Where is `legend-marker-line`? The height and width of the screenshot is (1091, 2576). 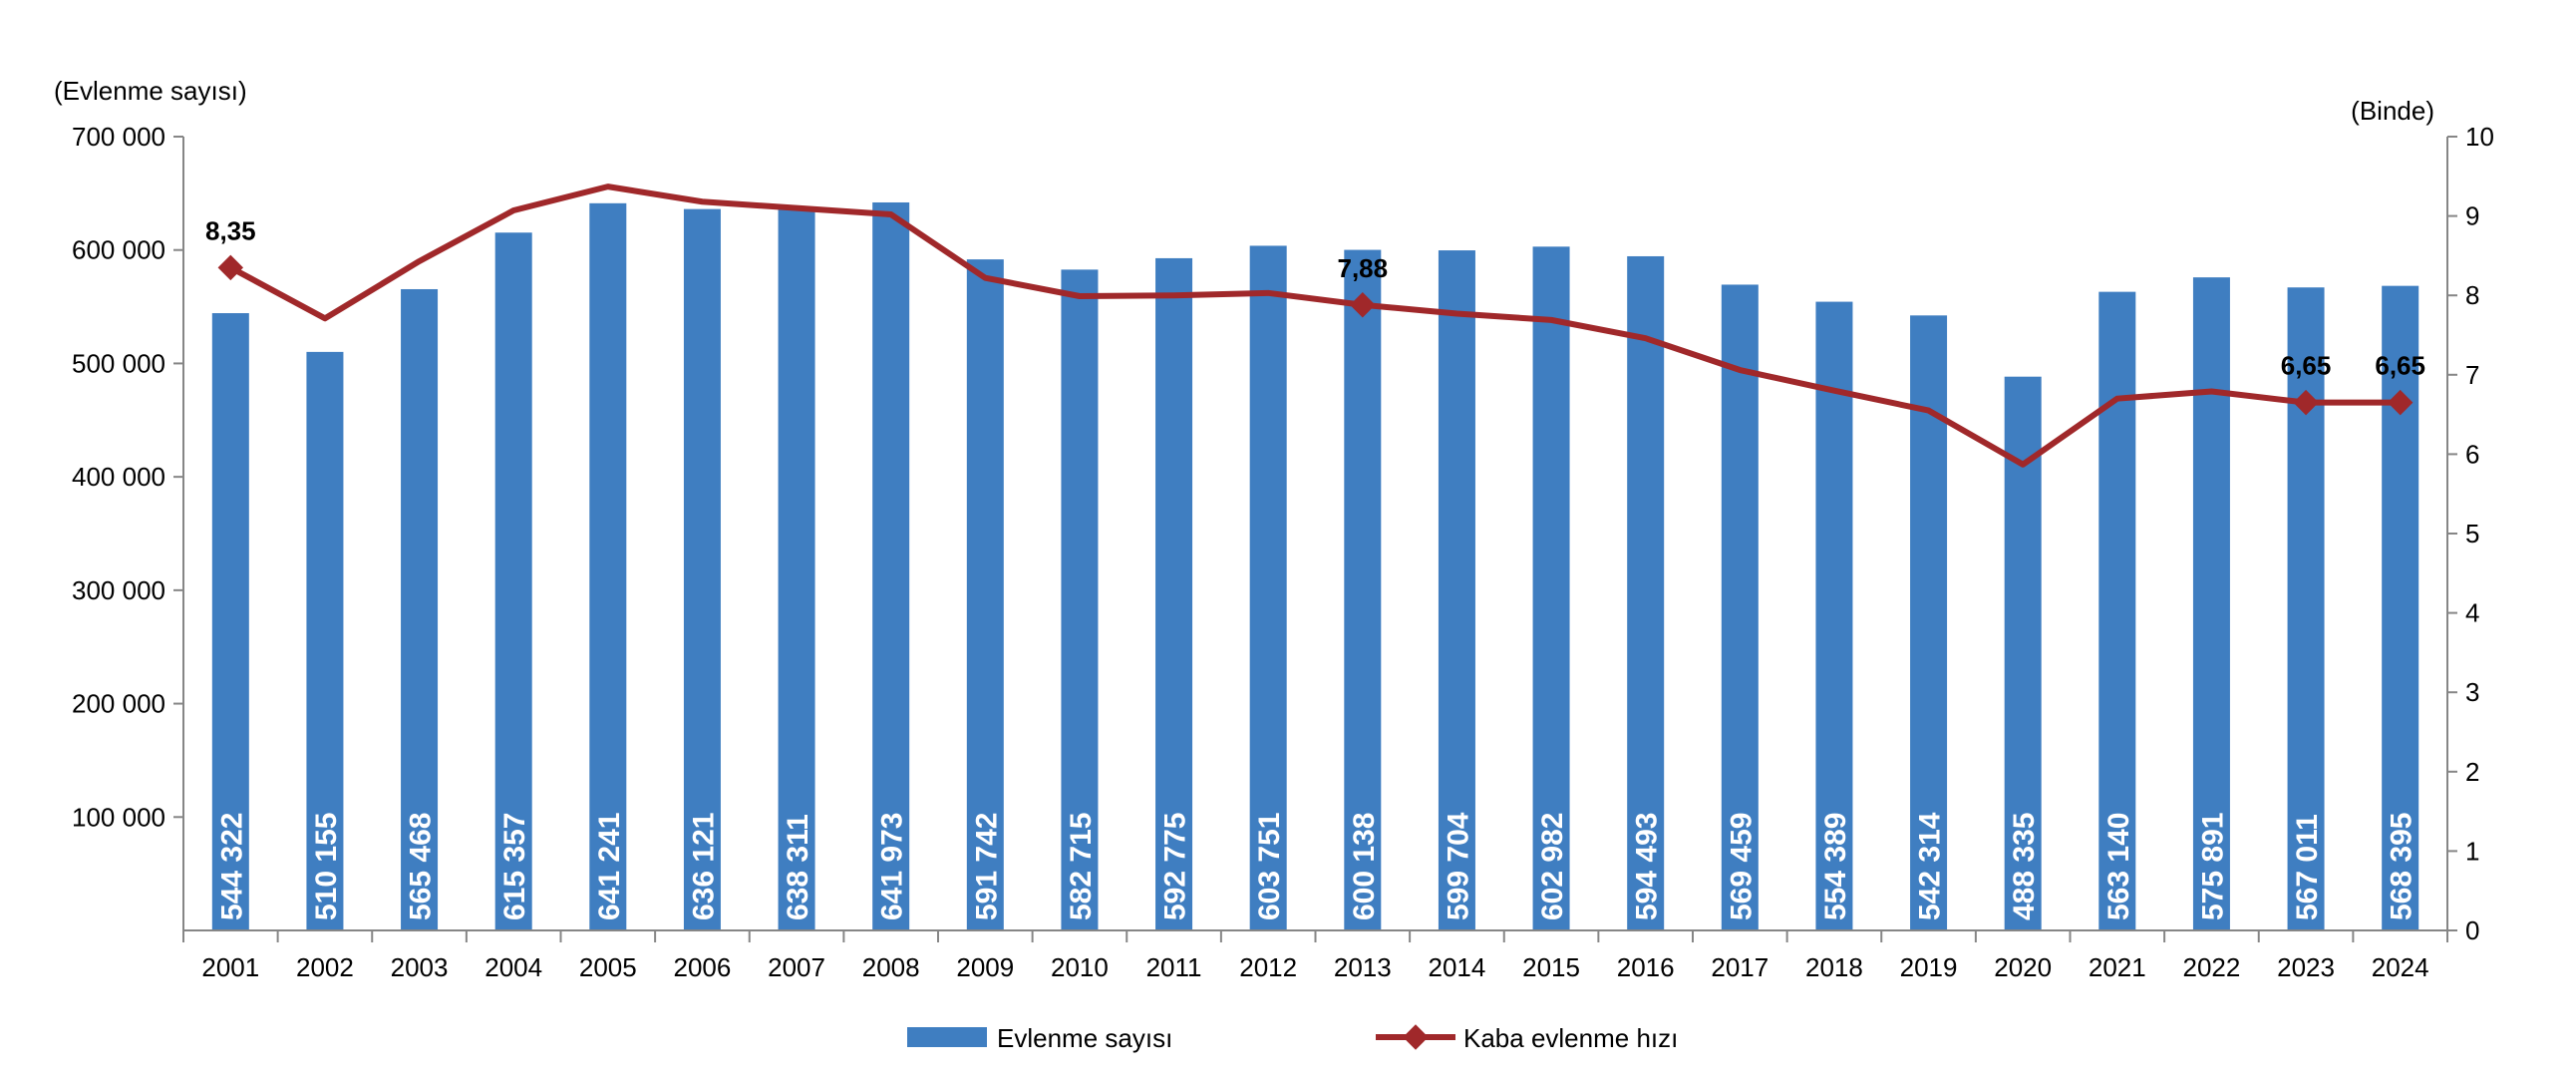 legend-marker-line is located at coordinates (1416, 1037).